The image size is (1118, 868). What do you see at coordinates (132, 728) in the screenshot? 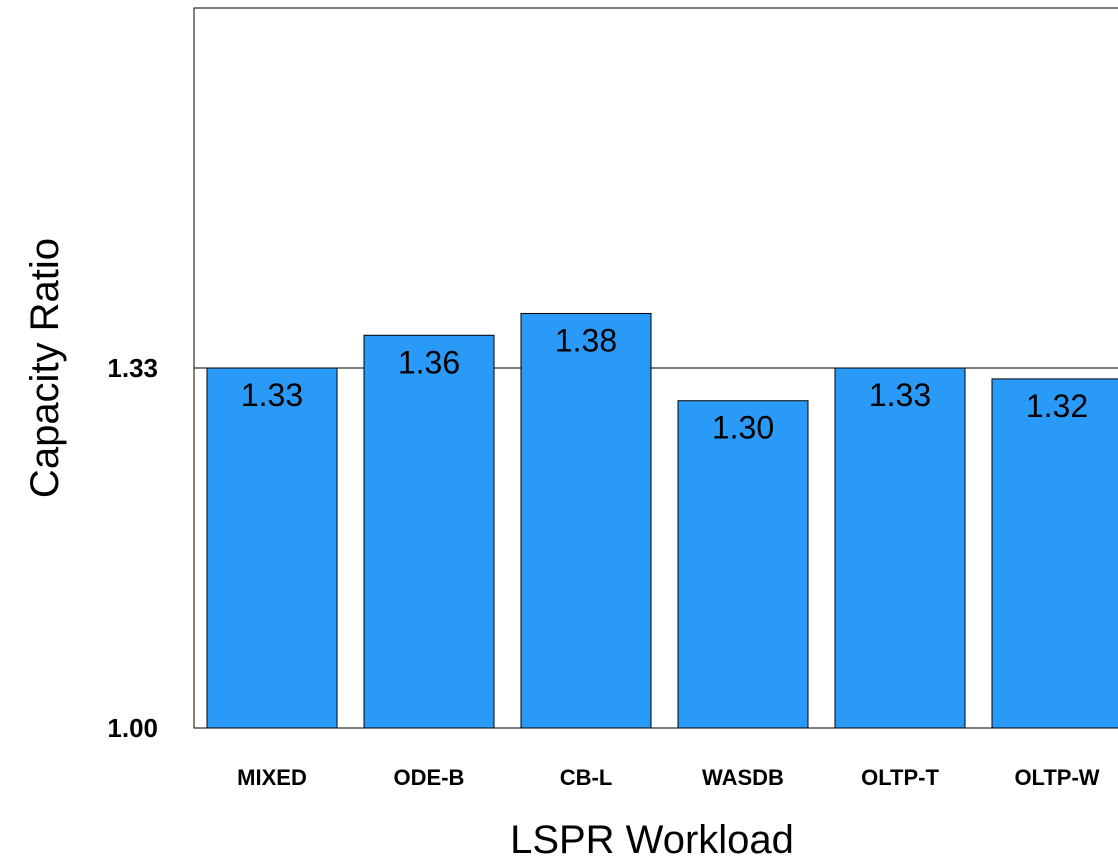
I see `y-tick-label-1-00: 1.00` at bounding box center [132, 728].